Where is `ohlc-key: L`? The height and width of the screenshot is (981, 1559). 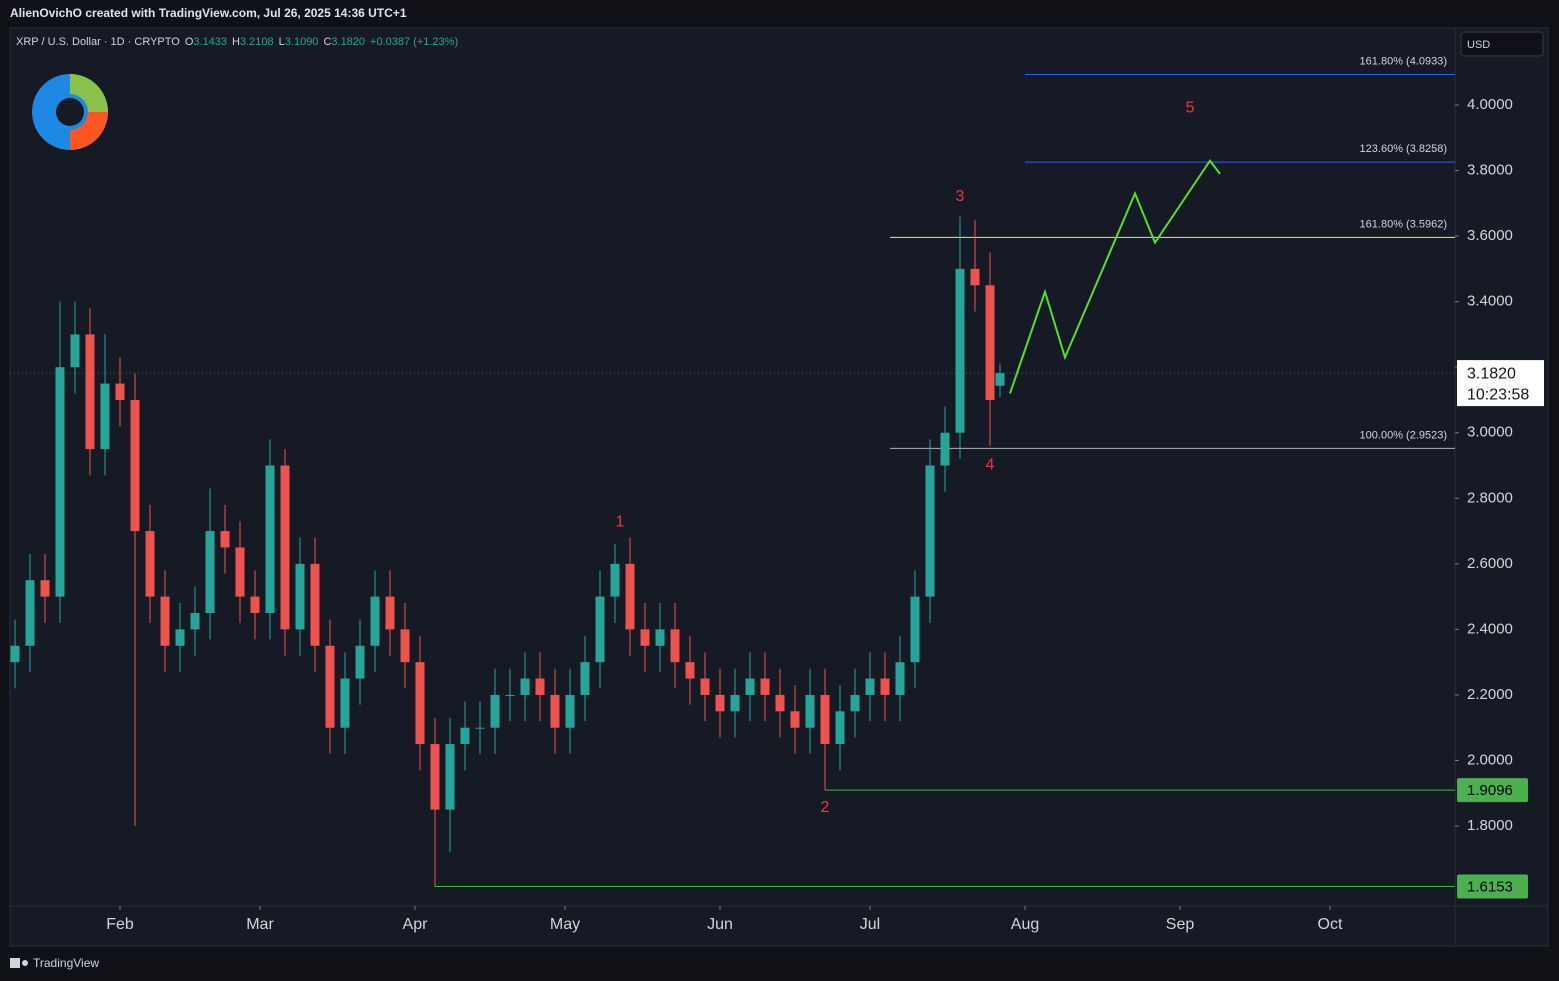
ohlc-key: L is located at coordinates (282, 42).